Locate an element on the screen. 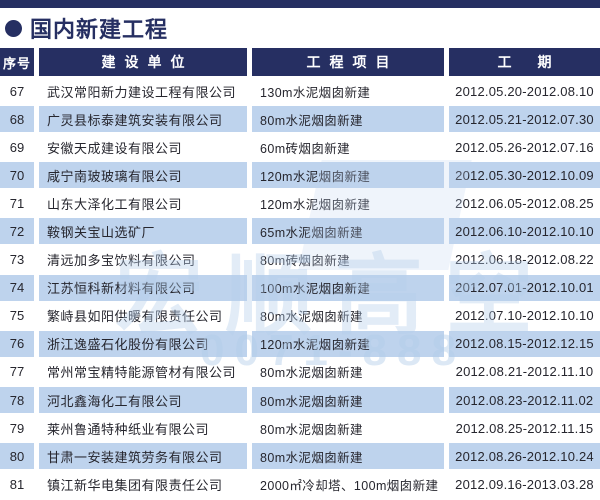 The width and height of the screenshot is (600, 500). row-project: 80m砖烟囱新建 is located at coordinates (348, 259).